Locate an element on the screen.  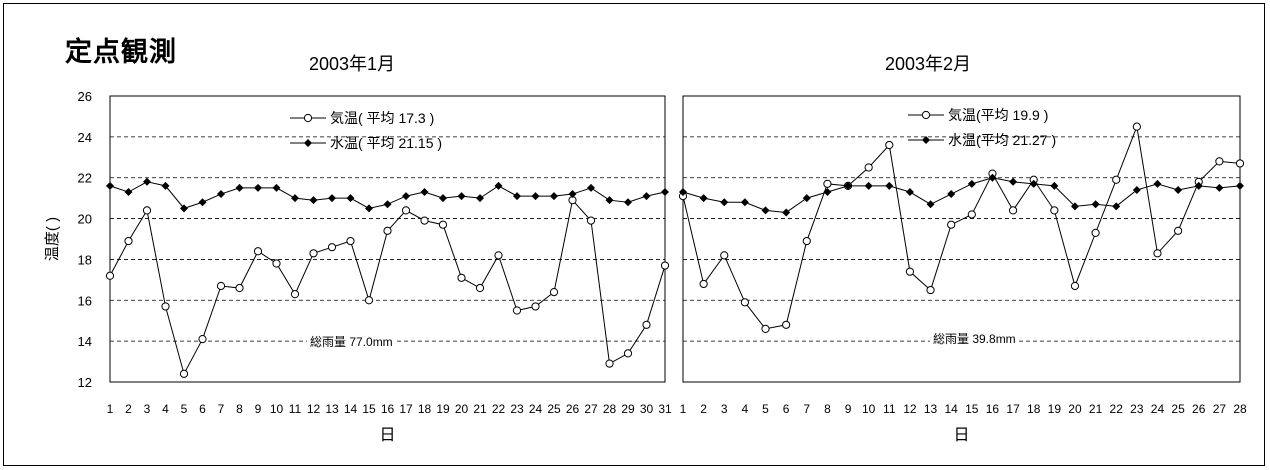
rainfall-annotation: 総雨量 39.8mm is located at coordinates (974, 339).